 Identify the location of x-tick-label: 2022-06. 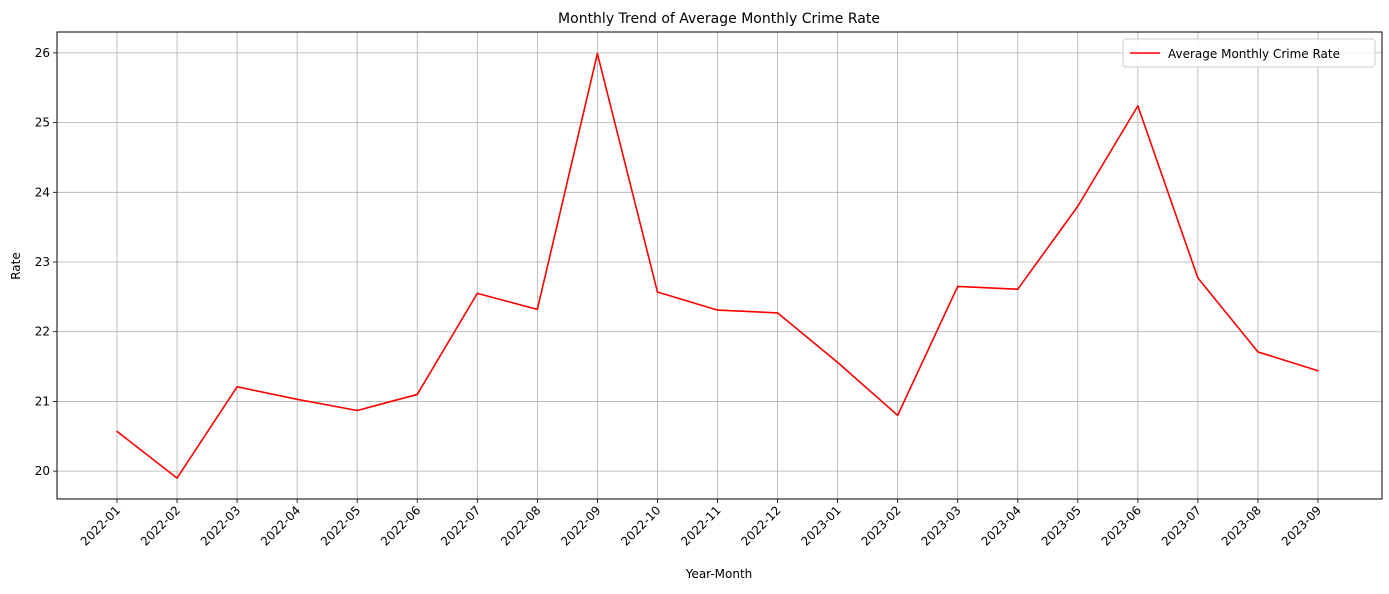
(400, 525).